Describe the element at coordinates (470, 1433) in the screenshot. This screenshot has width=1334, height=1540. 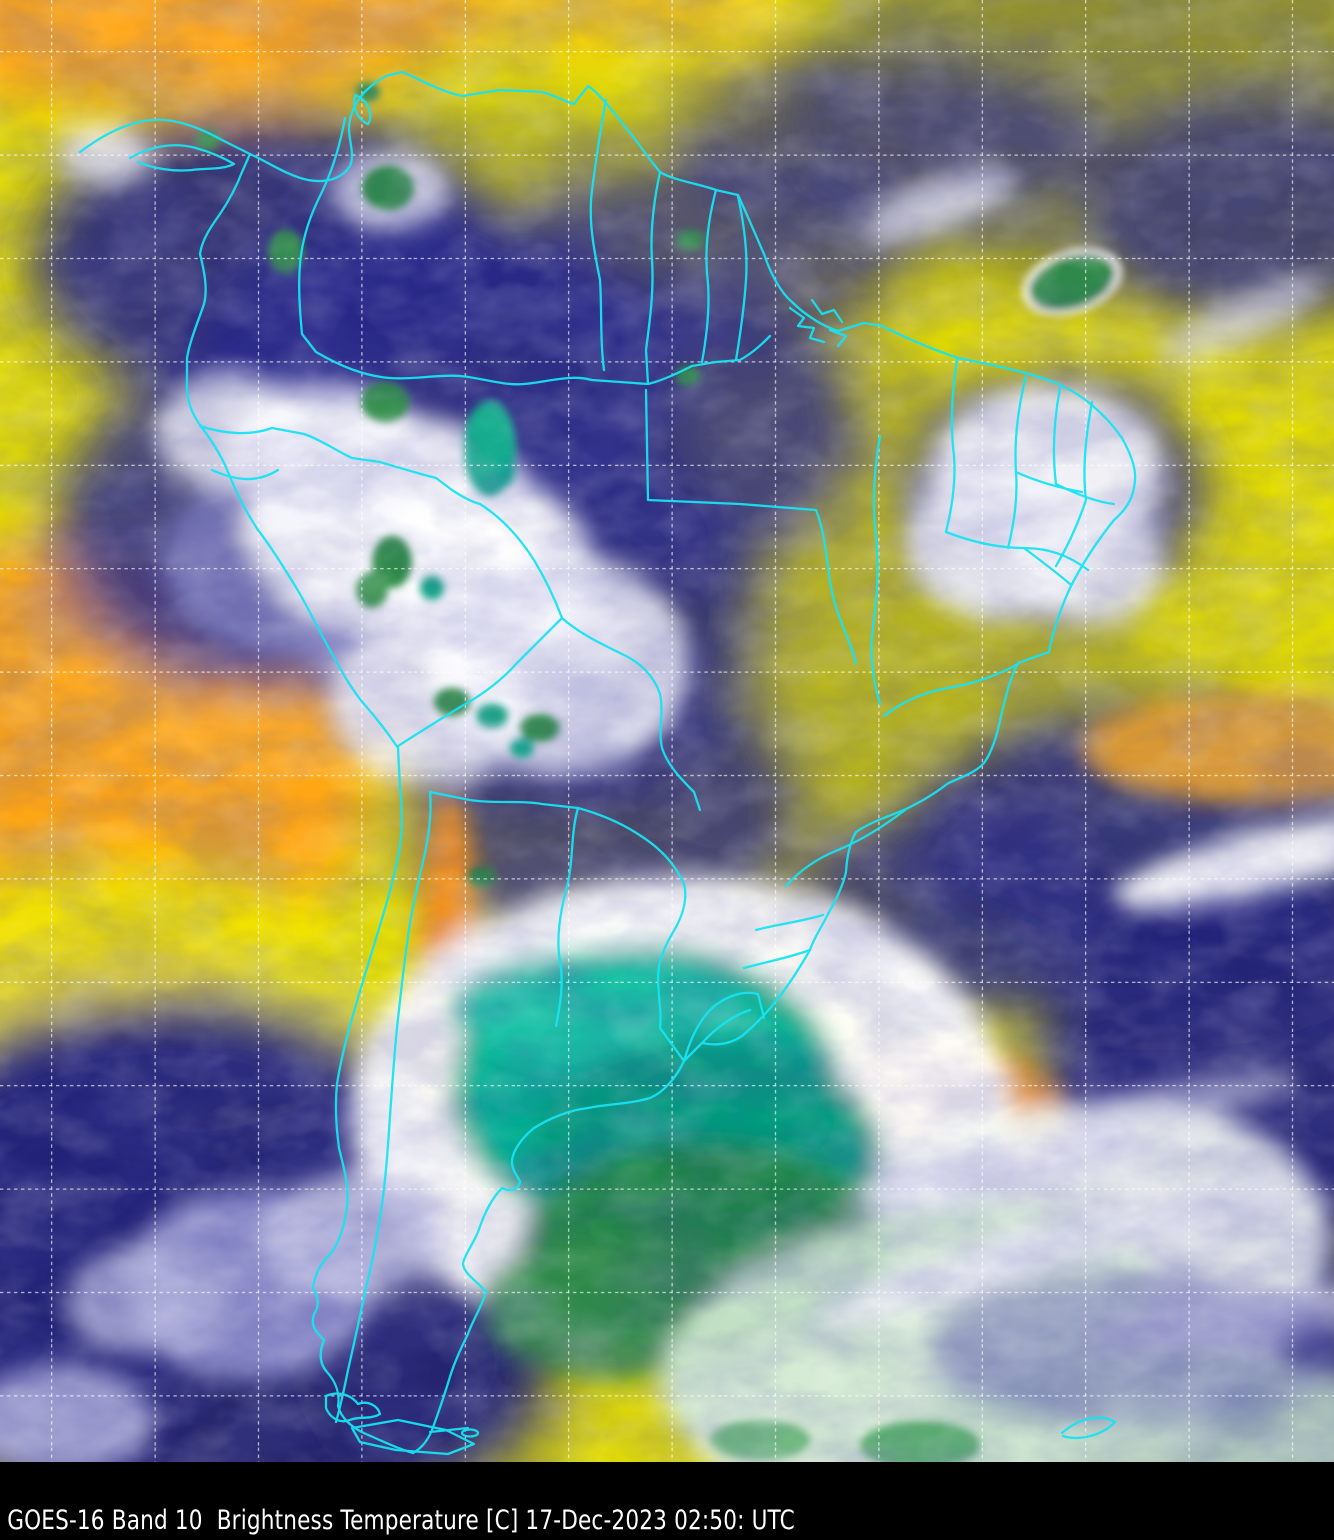
I see `falkland-islands-outline` at that location.